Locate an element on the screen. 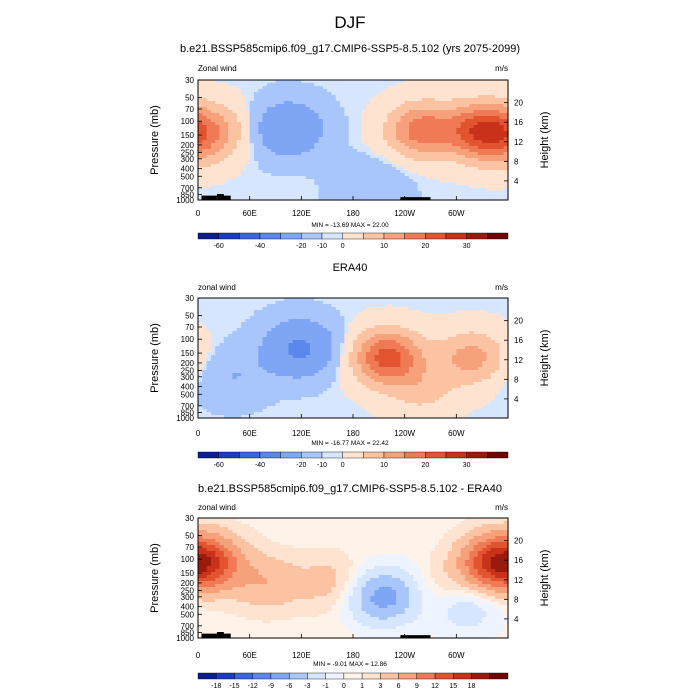 The width and height of the screenshot is (700, 700). x-tick-label: 120E is located at coordinates (301, 213).